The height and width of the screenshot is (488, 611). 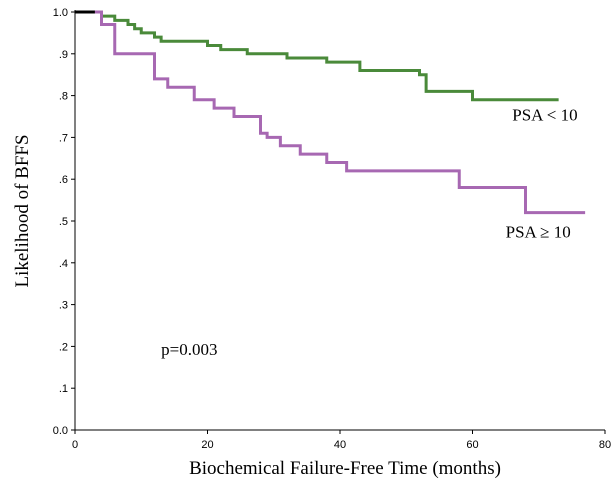 What do you see at coordinates (75, 445) in the screenshot?
I see `x-tick-label: 0` at bounding box center [75, 445].